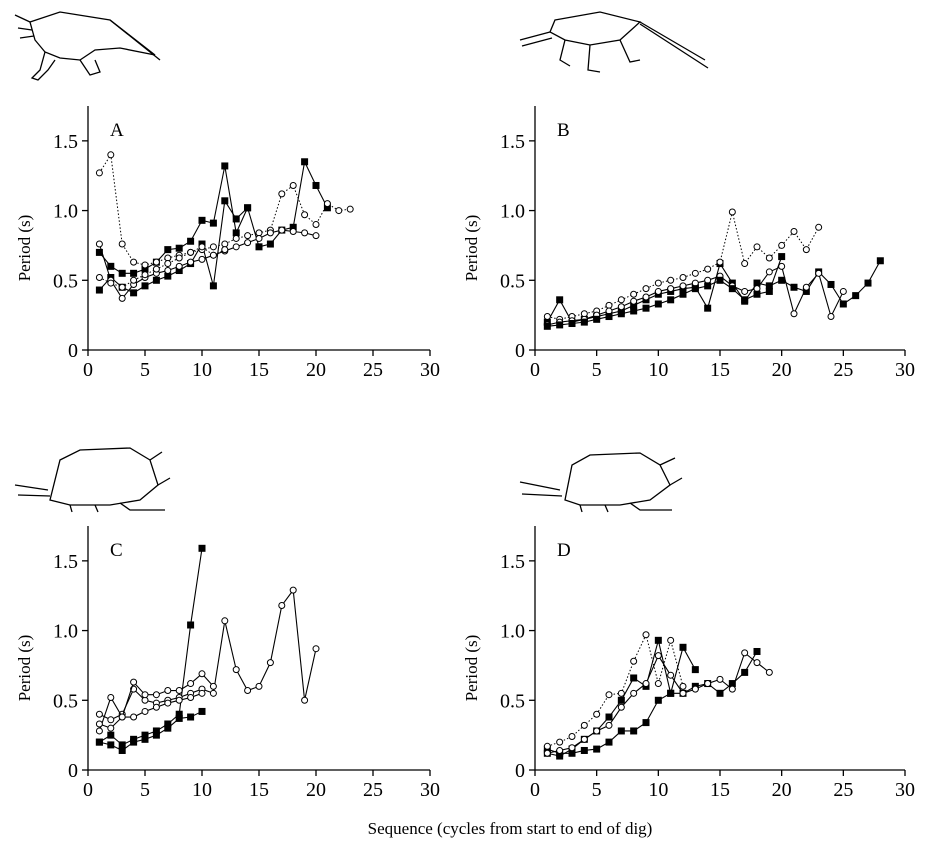 This screenshot has height=843, width=950. Describe the element at coordinates (905, 370) in the screenshot. I see `x-tick-label: 30` at that location.